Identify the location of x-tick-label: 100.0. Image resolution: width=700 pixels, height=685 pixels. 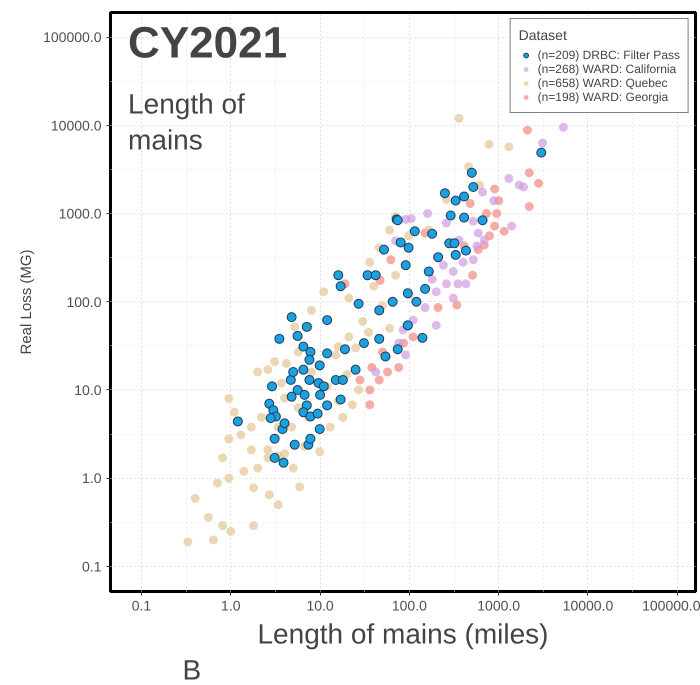
(410, 606).